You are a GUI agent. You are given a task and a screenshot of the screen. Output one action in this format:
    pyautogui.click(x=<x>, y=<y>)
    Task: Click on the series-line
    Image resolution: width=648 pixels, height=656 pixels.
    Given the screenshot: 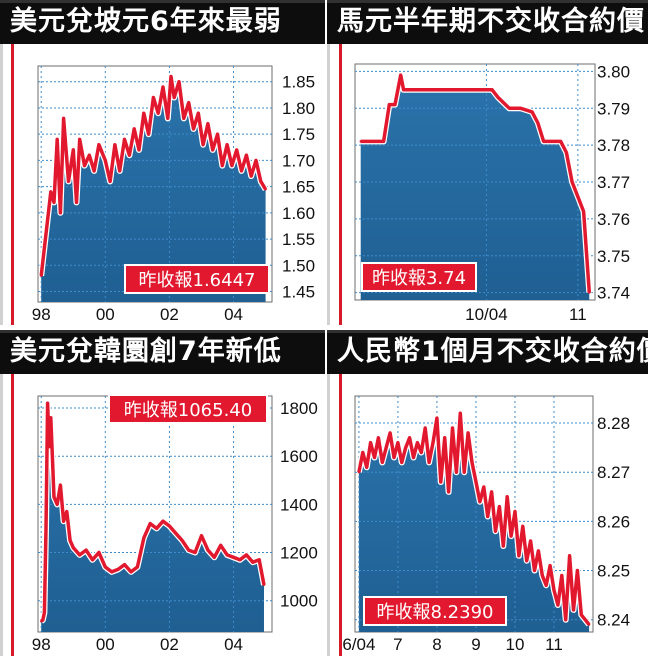 What is the action you would take?
    pyautogui.click(x=476, y=183)
    